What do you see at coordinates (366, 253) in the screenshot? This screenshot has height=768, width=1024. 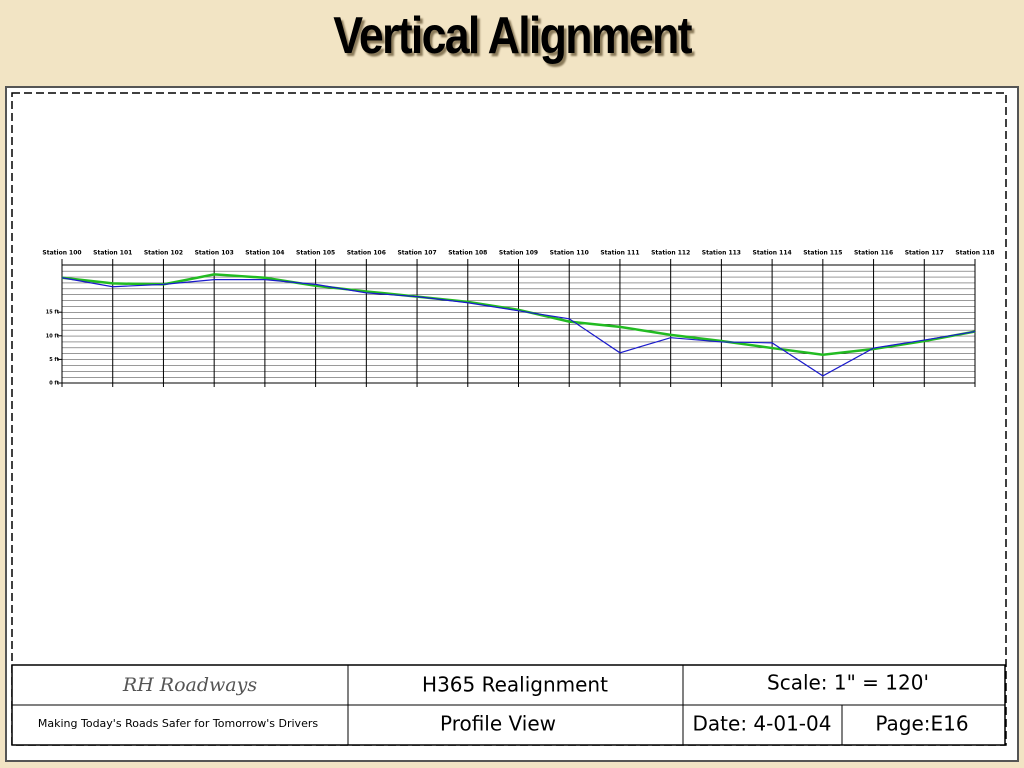 I see `station-label: Station 106` at bounding box center [366, 253].